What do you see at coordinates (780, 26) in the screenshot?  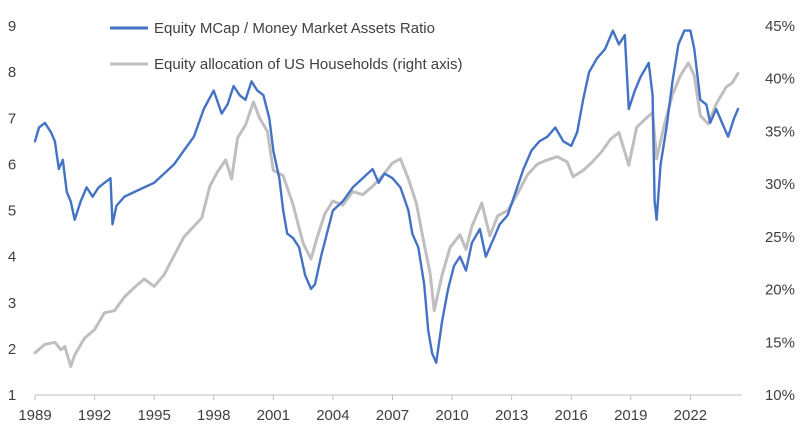 I see `right-tick-label: 45%` at bounding box center [780, 26].